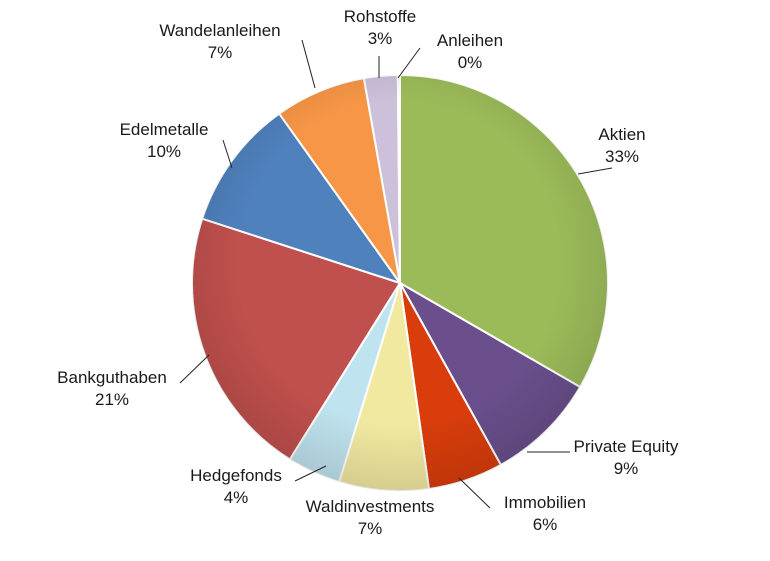 The image size is (770, 561). Describe the element at coordinates (622, 156) in the screenshot. I see `slice-label-value: 33%` at that location.